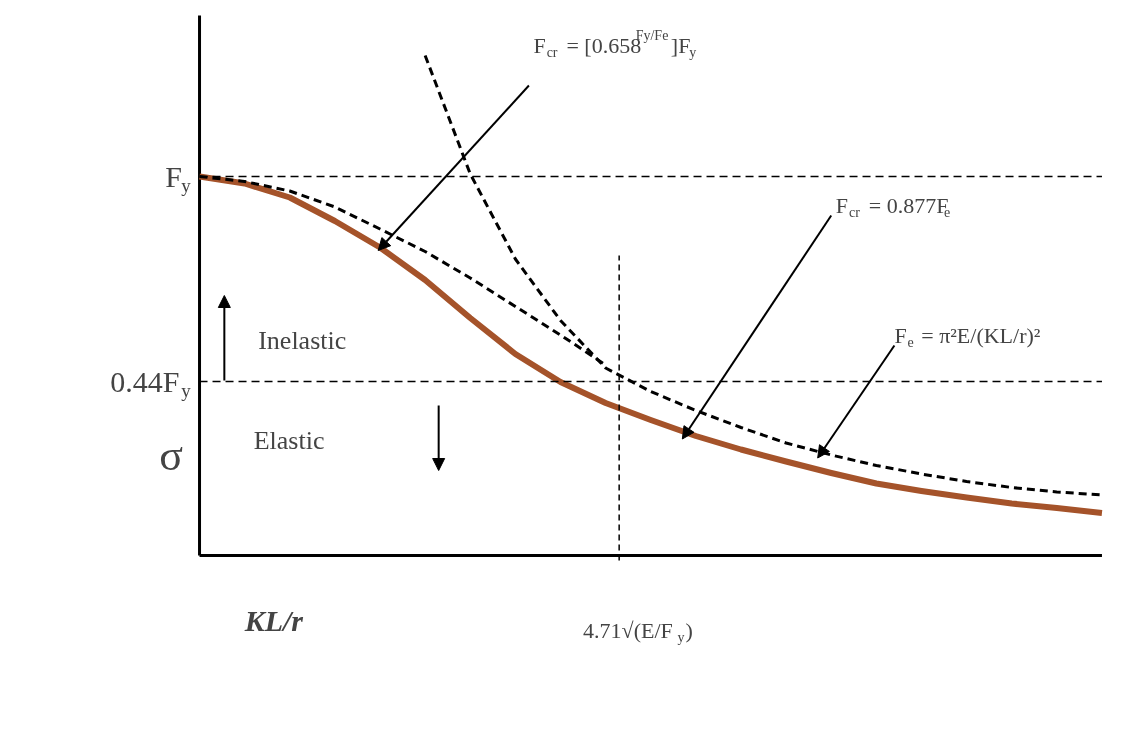  I want to click on annotation: Elastic, so click(289, 440).